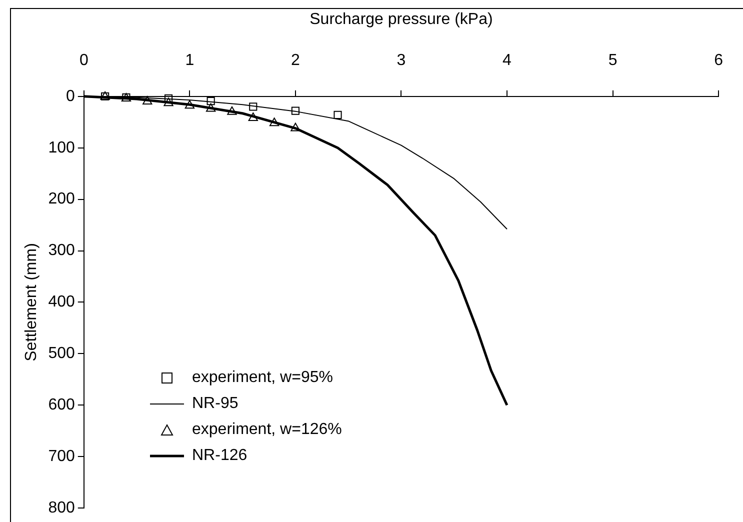 Image resolution: width=743 pixels, height=522 pixels. What do you see at coordinates (61, 353) in the screenshot?
I see `y-tick-label: 500` at bounding box center [61, 353].